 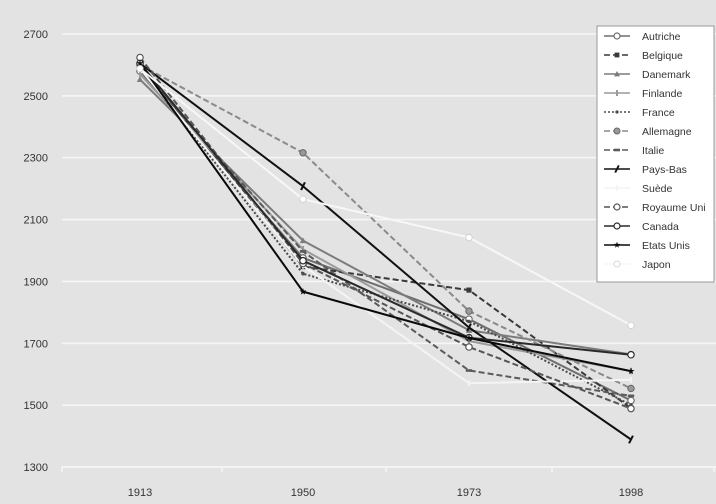 I want to click on legend-label: Autriche, so click(x=661, y=37).